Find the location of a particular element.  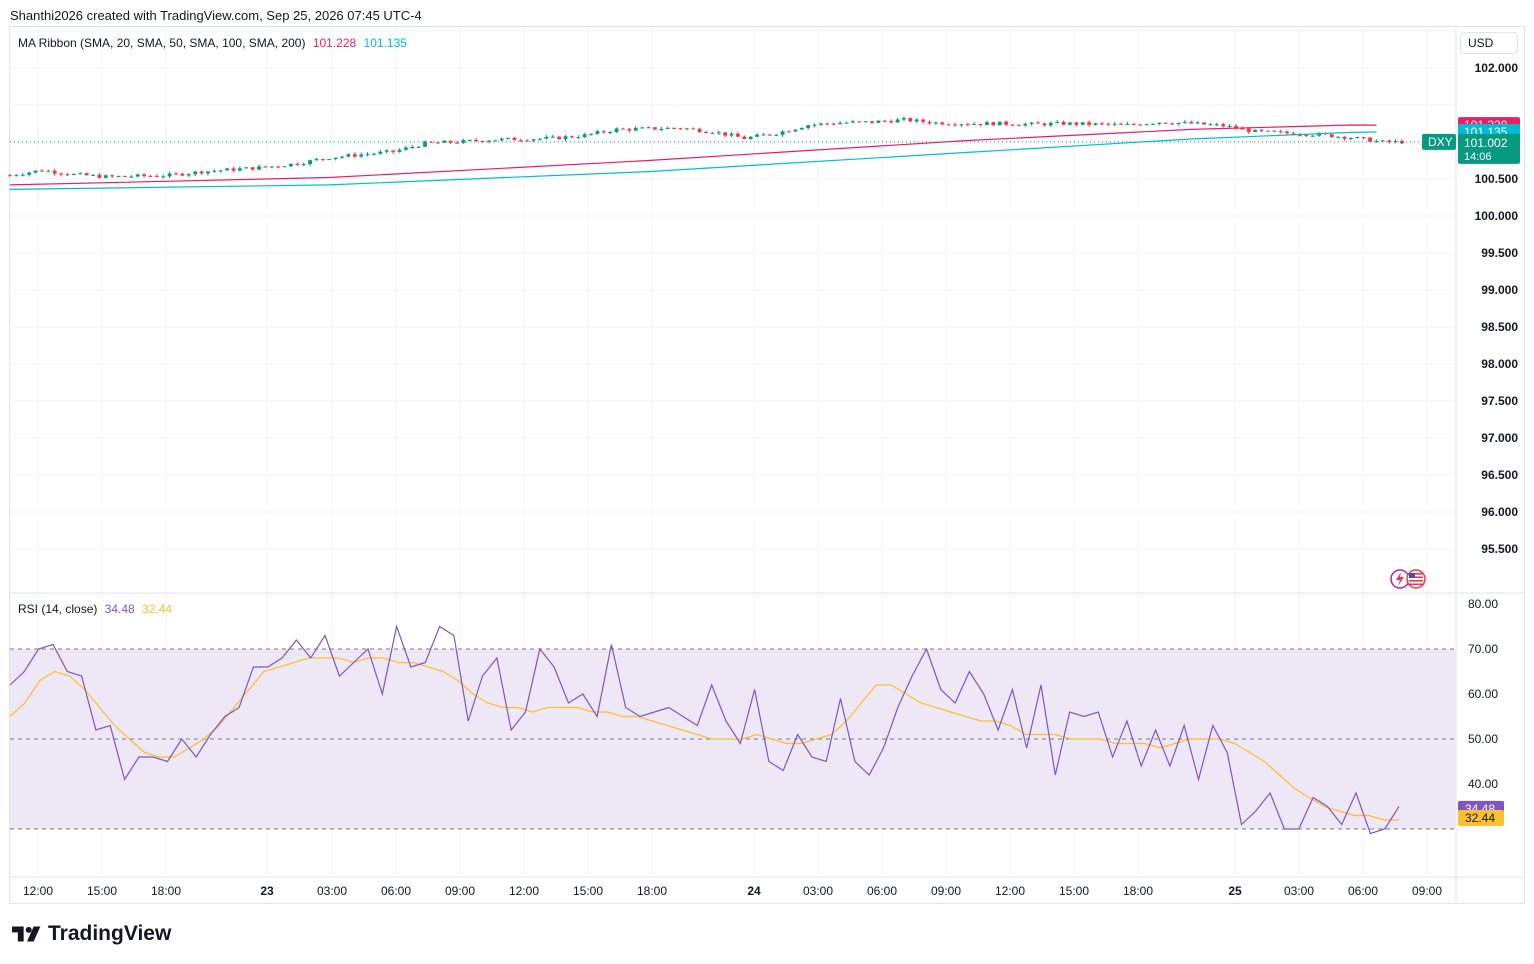

sma-50-line is located at coordinates (693, 160).